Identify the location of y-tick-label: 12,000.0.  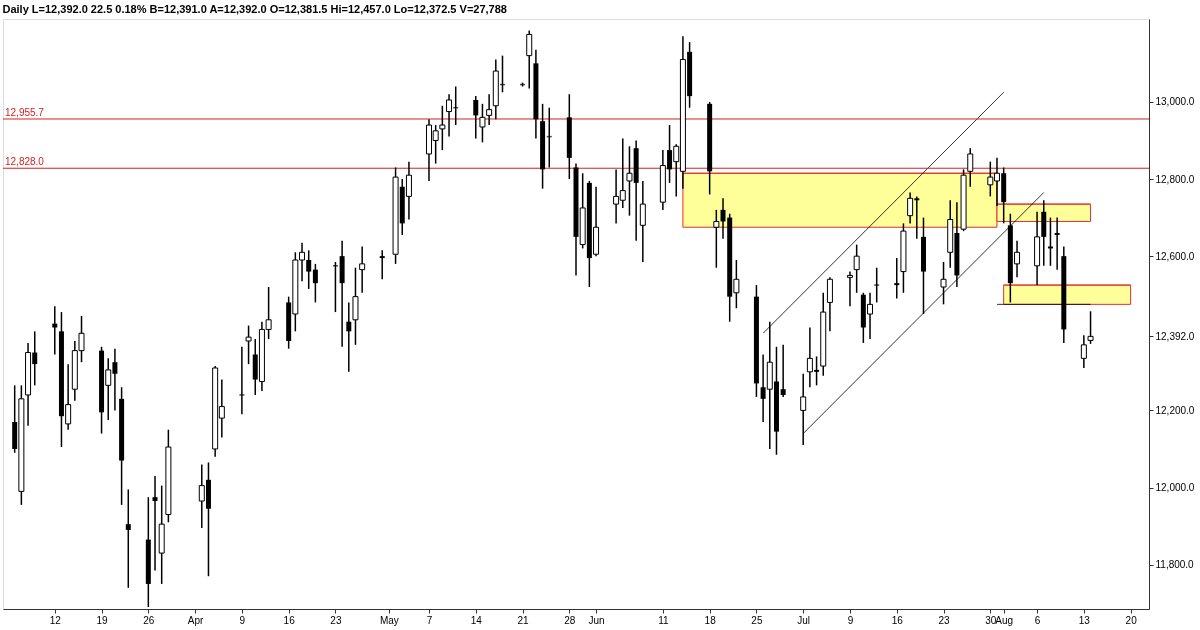
(1175, 488).